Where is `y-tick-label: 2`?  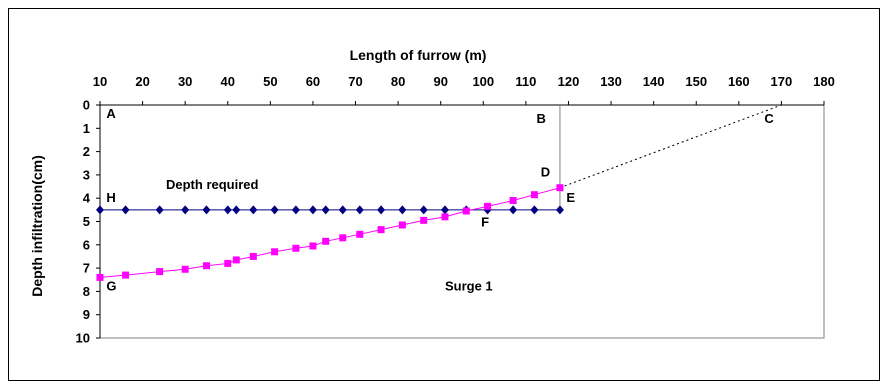 y-tick-label: 2 is located at coordinates (86, 151).